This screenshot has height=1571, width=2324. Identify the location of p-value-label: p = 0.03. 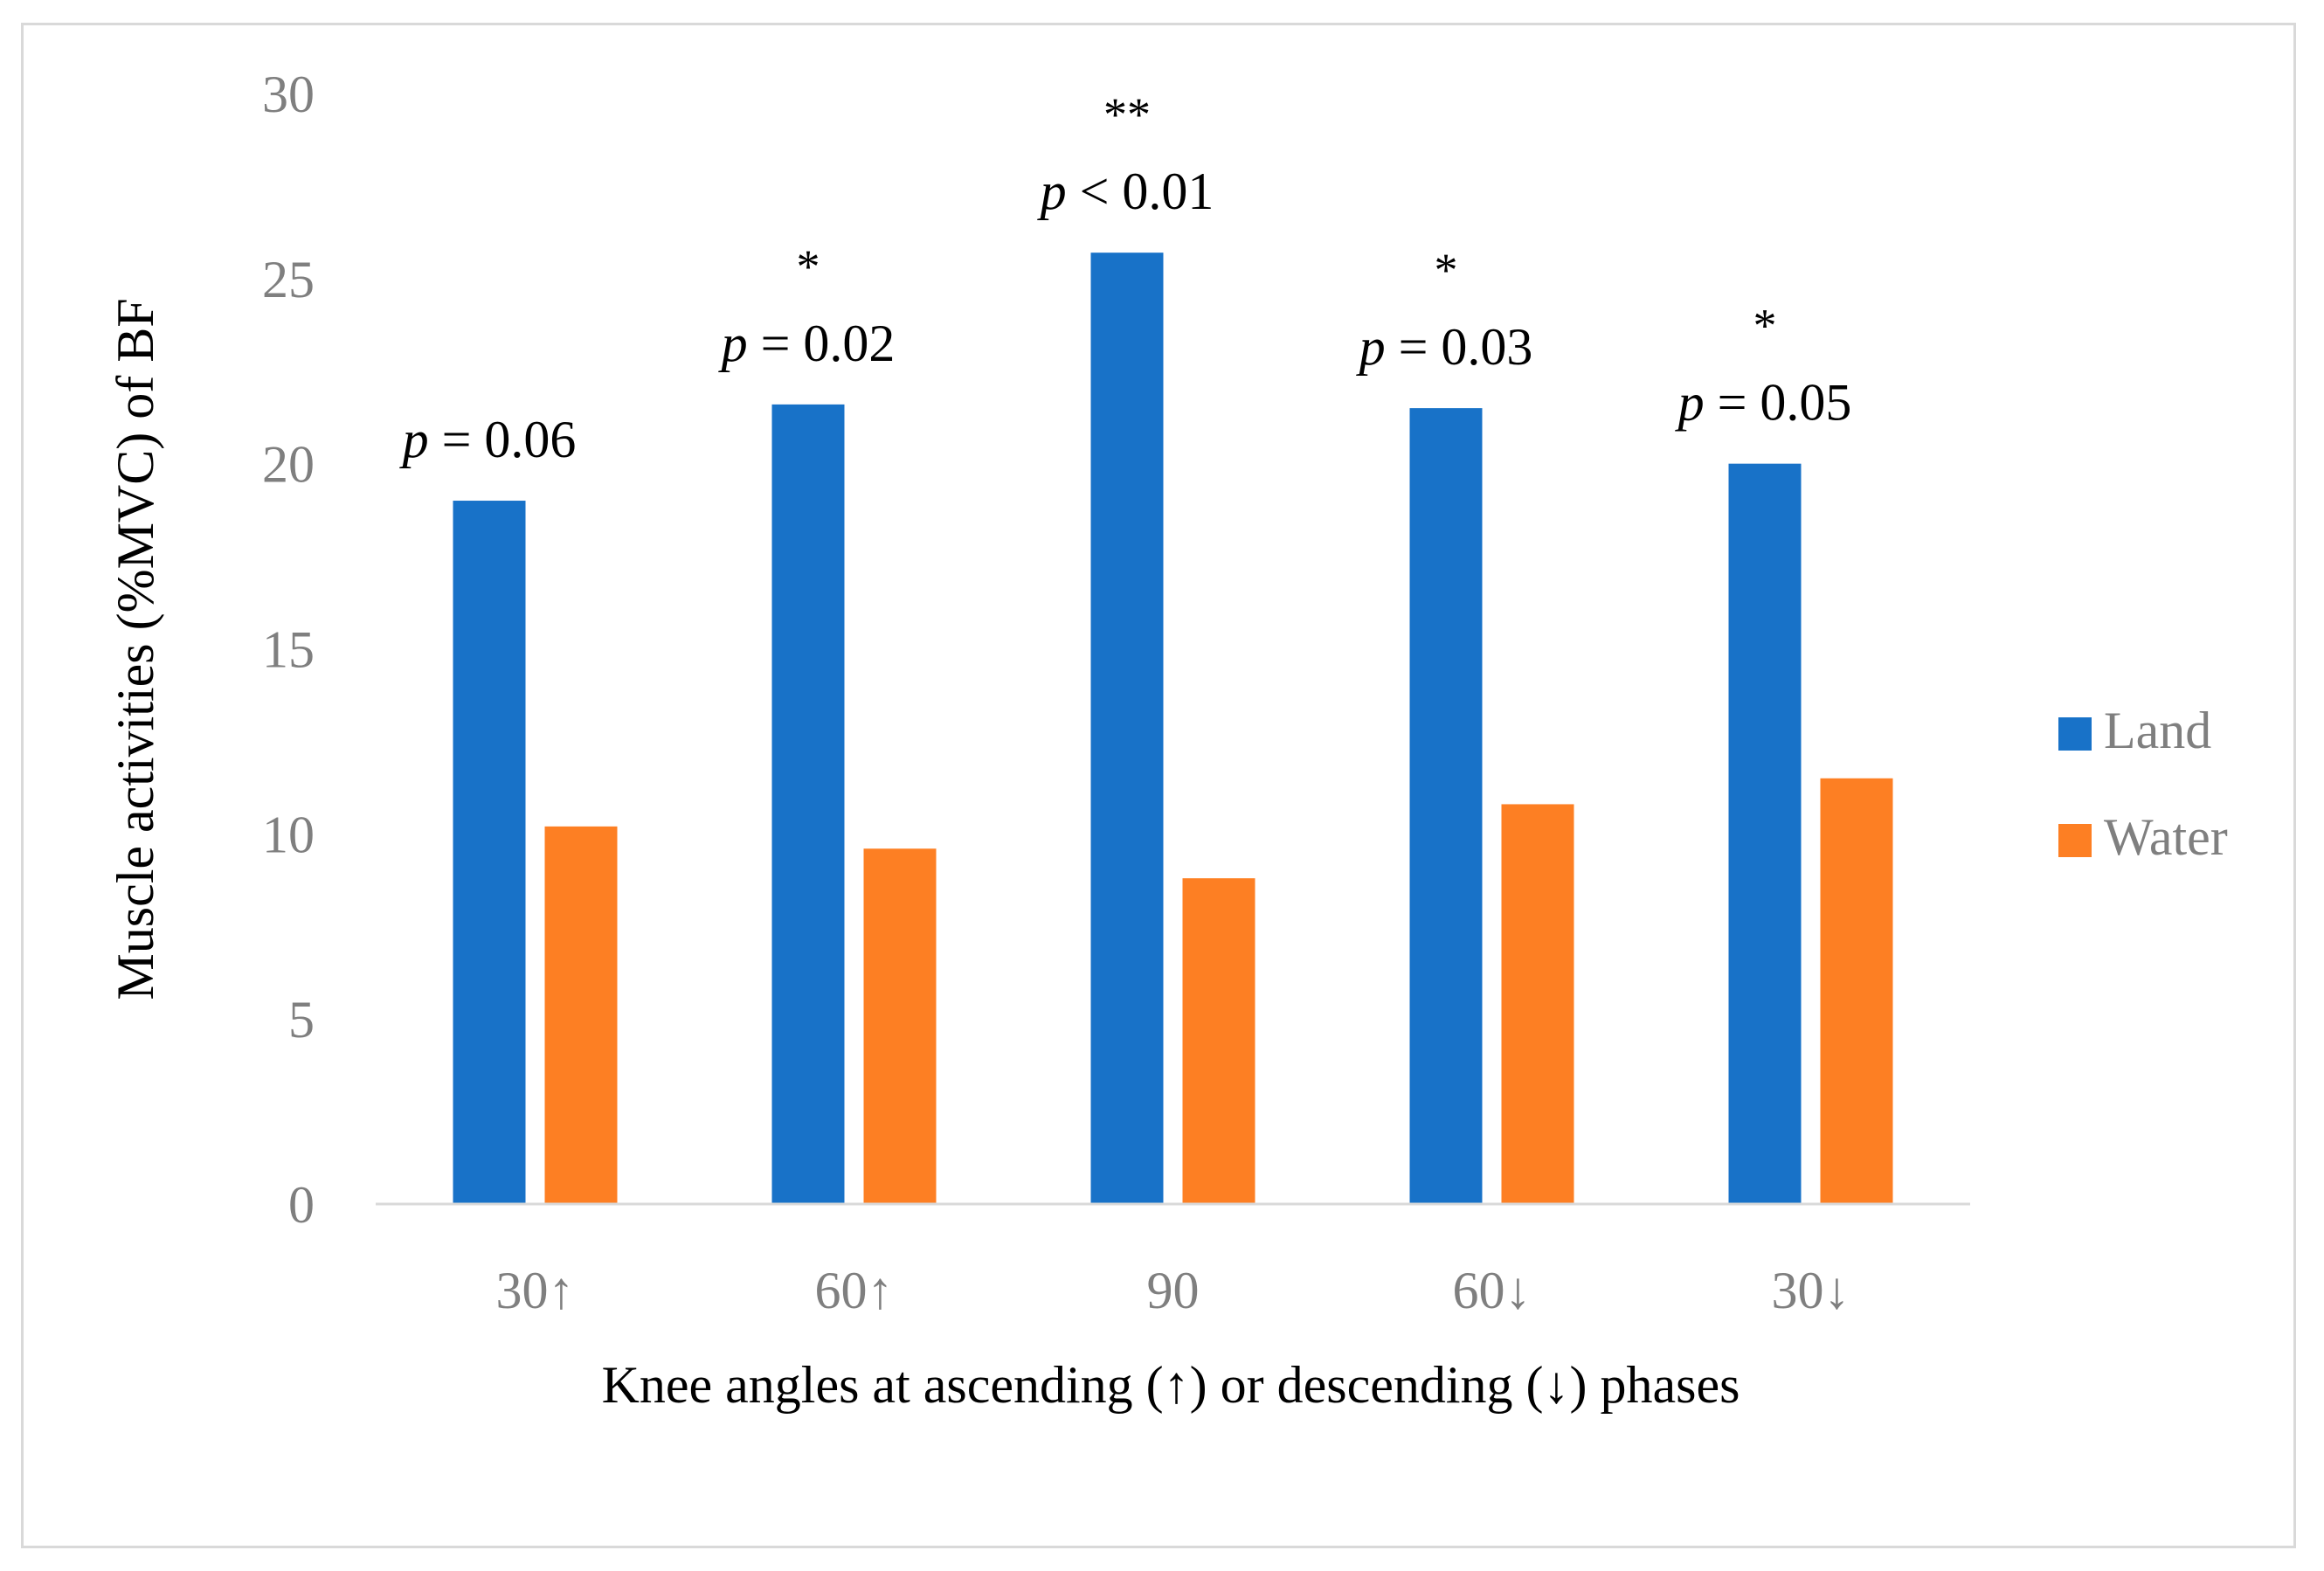
(1444, 347).